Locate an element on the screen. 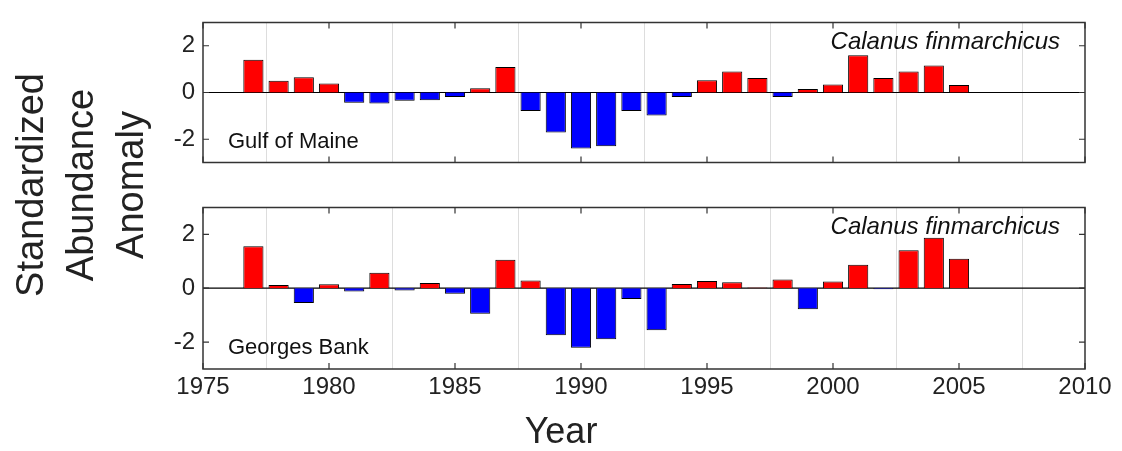 The image size is (1122, 451). x-tick-label: 1990 is located at coordinates (581, 386).